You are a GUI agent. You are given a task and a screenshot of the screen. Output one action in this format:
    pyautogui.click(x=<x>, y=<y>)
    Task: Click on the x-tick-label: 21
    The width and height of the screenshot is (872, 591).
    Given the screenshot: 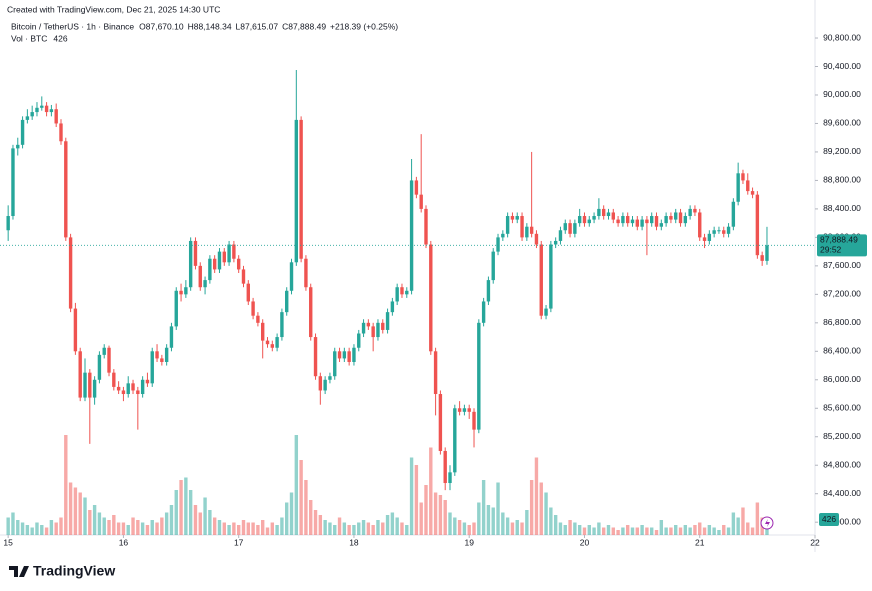 What is the action you would take?
    pyautogui.click(x=700, y=542)
    